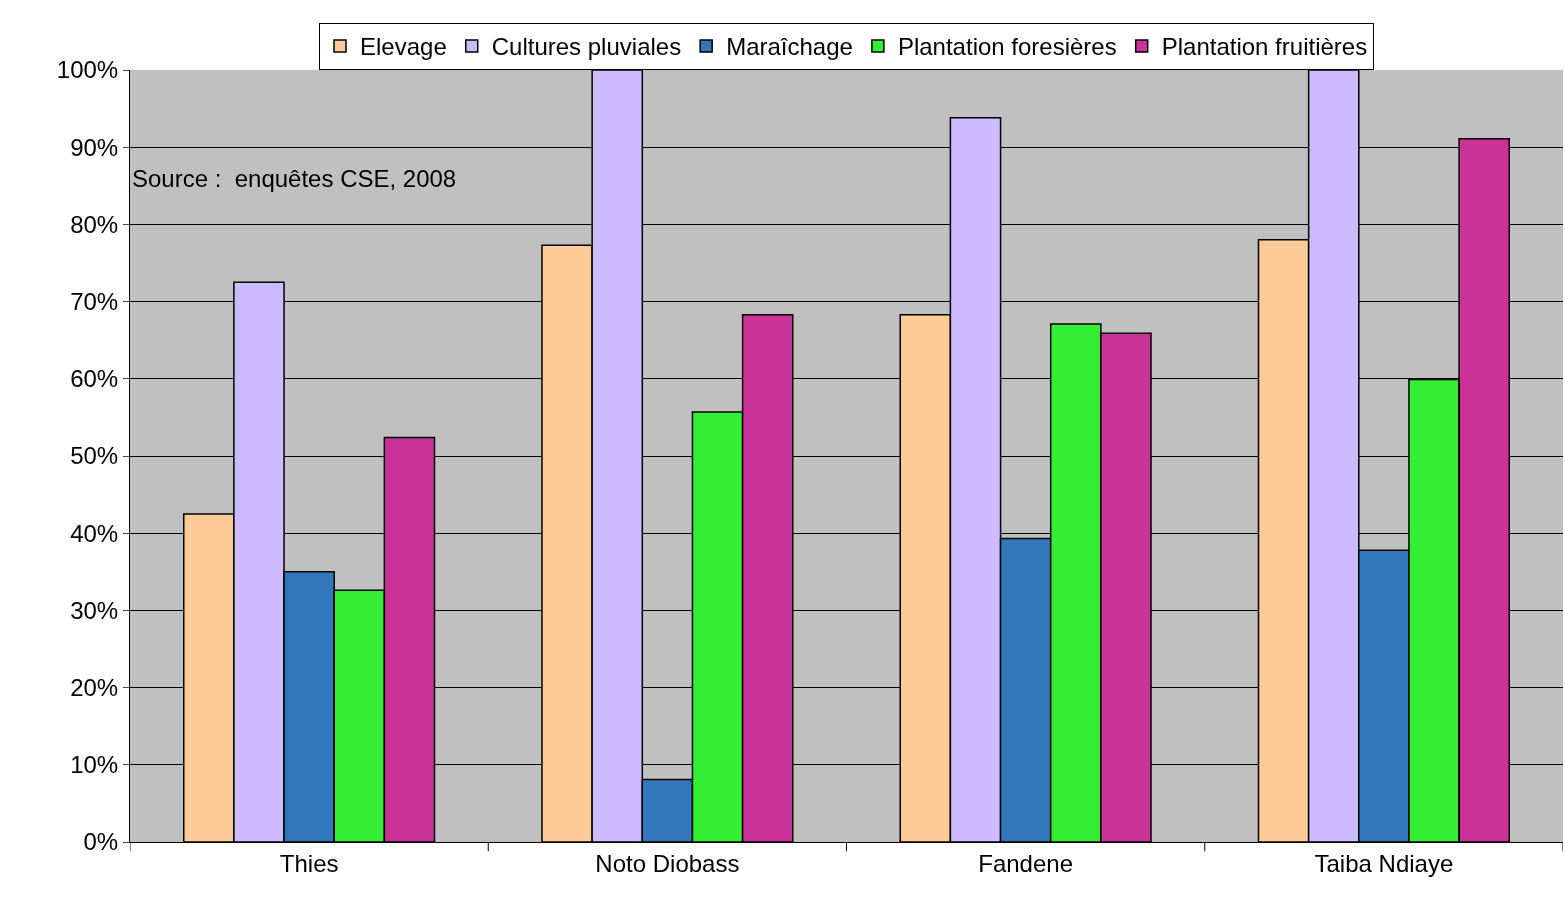 The width and height of the screenshot is (1565, 912). What do you see at coordinates (94, 610) in the screenshot?
I see `y-tick-label: 30%` at bounding box center [94, 610].